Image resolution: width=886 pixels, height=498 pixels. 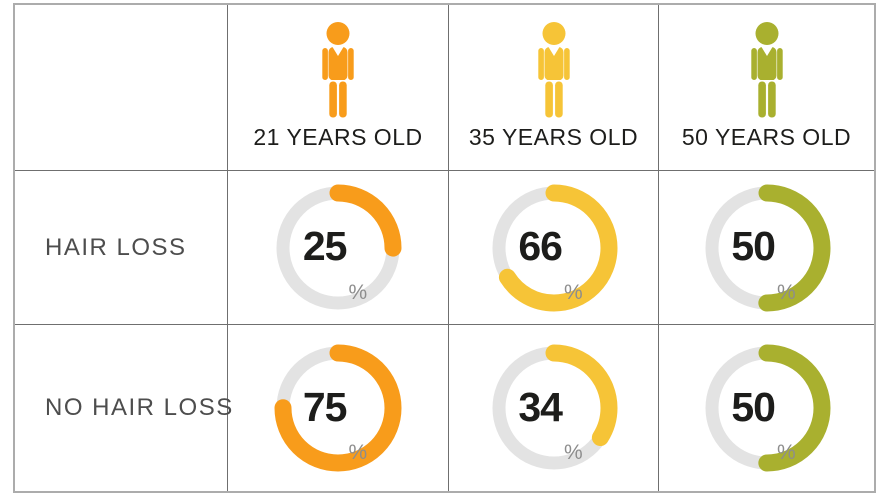 What do you see at coordinates (553, 137) in the screenshot?
I see `column-label: 35 YEARS OLD` at bounding box center [553, 137].